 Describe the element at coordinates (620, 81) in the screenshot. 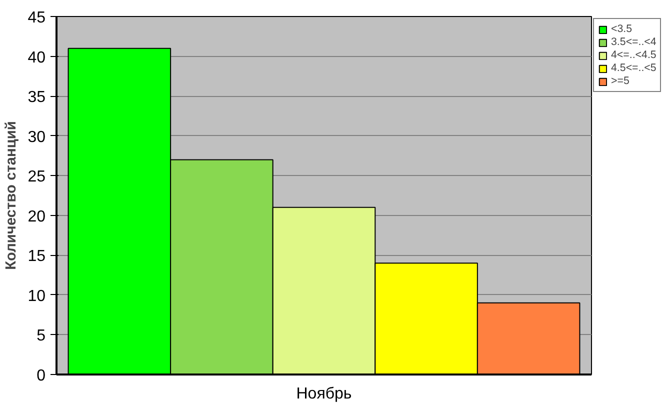

I see `legend-label: >=5` at that location.